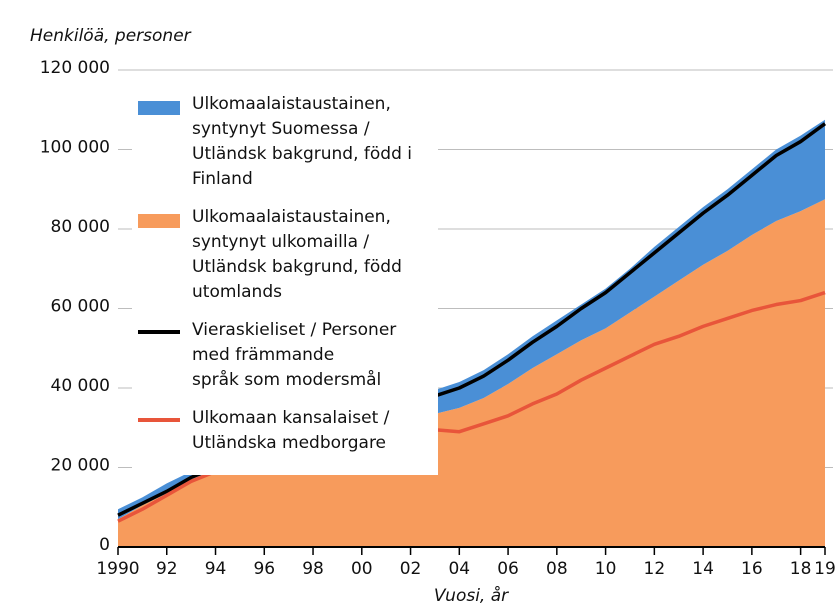  What do you see at coordinates (80, 227) in the screenshot?
I see `y-tick-label: 80 000` at bounding box center [80, 227].